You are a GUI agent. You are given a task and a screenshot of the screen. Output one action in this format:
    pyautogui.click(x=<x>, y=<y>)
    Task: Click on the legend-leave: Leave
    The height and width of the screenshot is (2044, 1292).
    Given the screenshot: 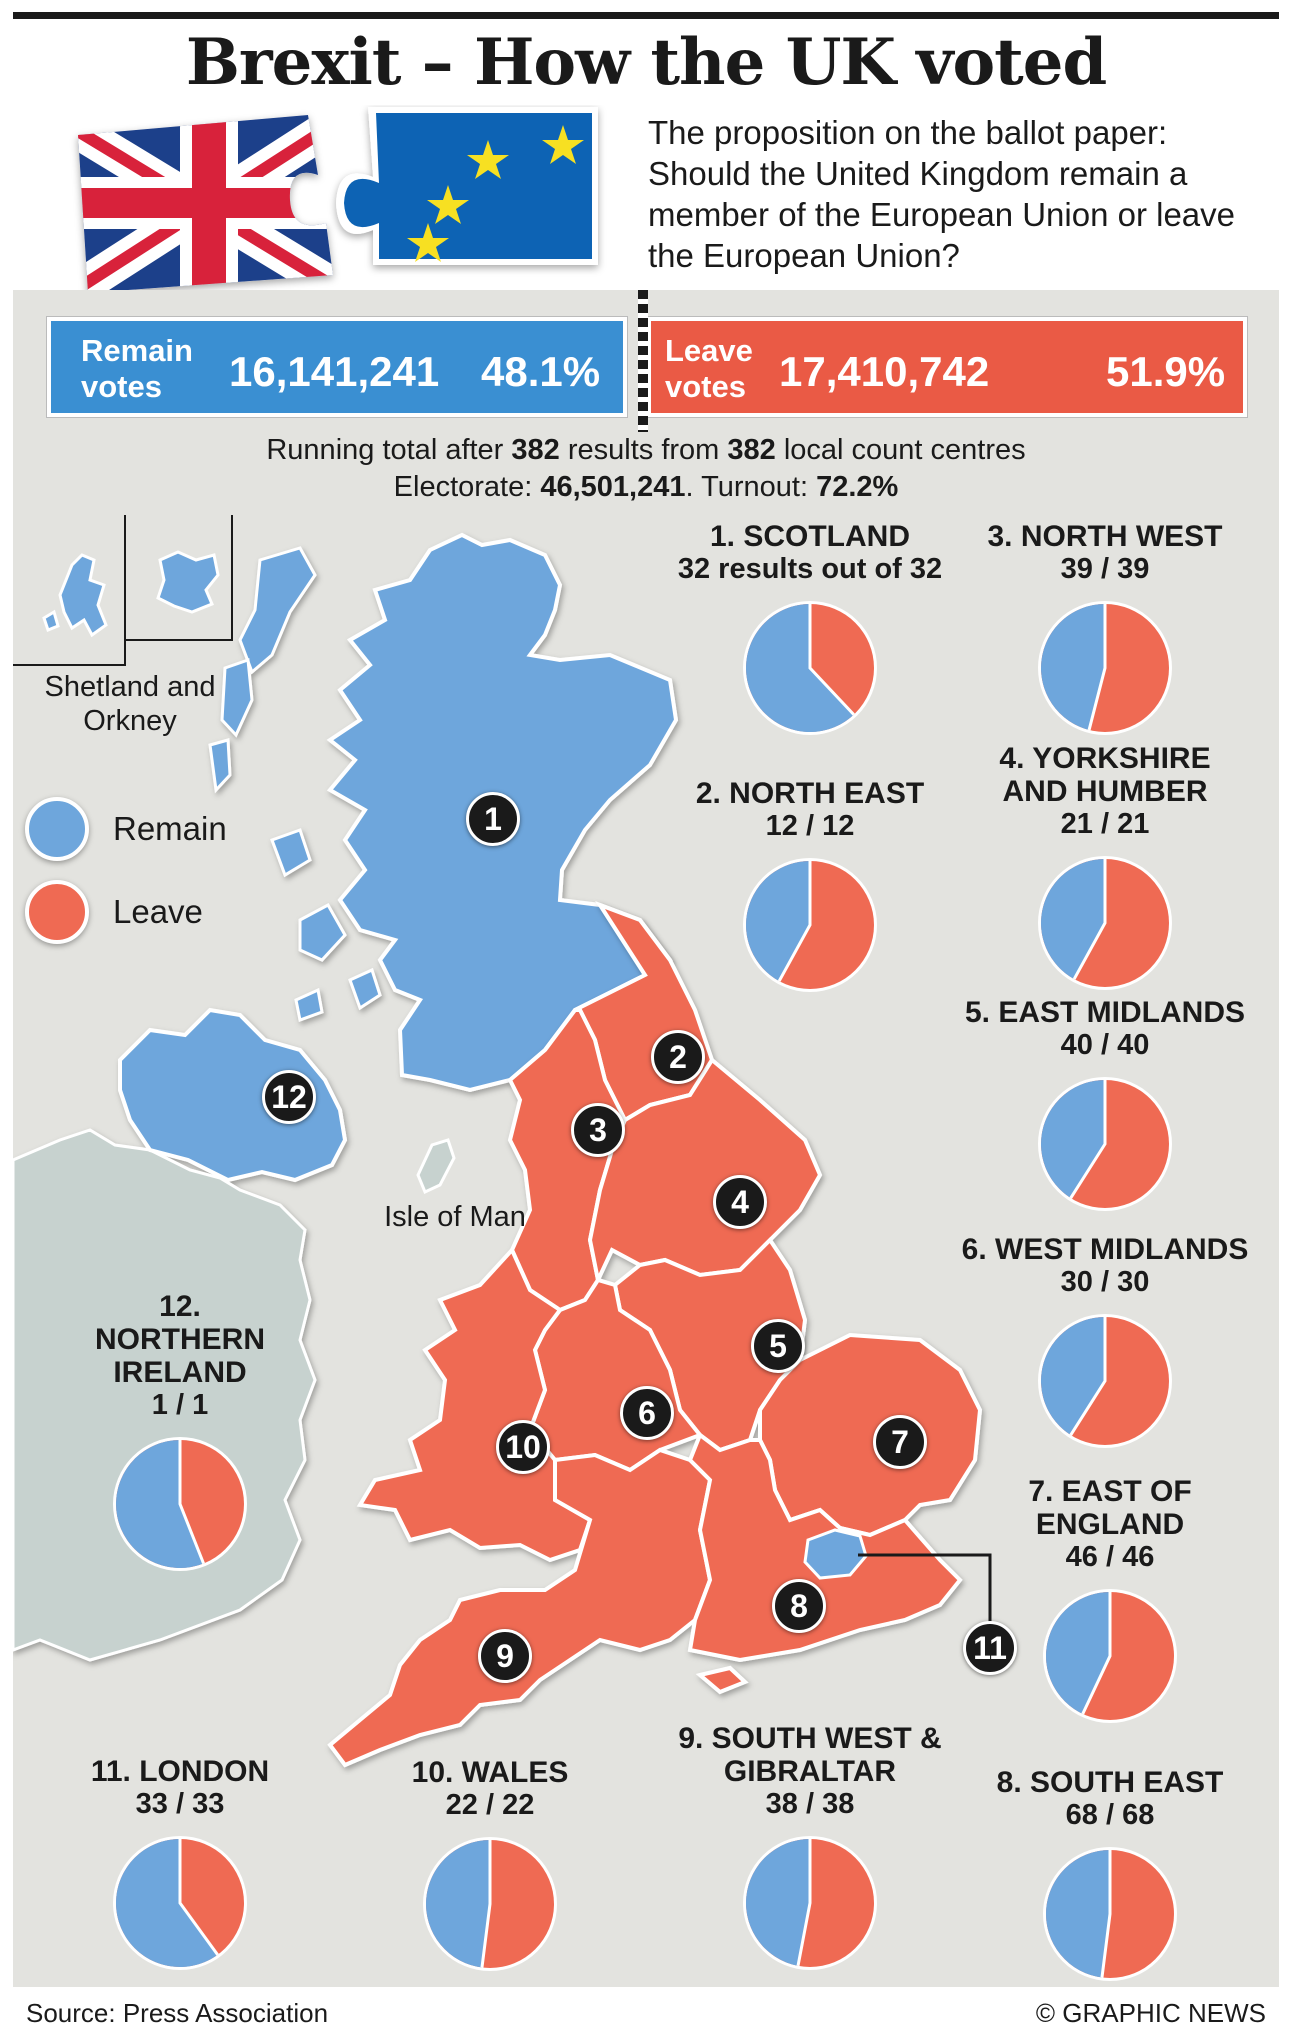 What is the action you would take?
    pyautogui.click(x=114, y=912)
    